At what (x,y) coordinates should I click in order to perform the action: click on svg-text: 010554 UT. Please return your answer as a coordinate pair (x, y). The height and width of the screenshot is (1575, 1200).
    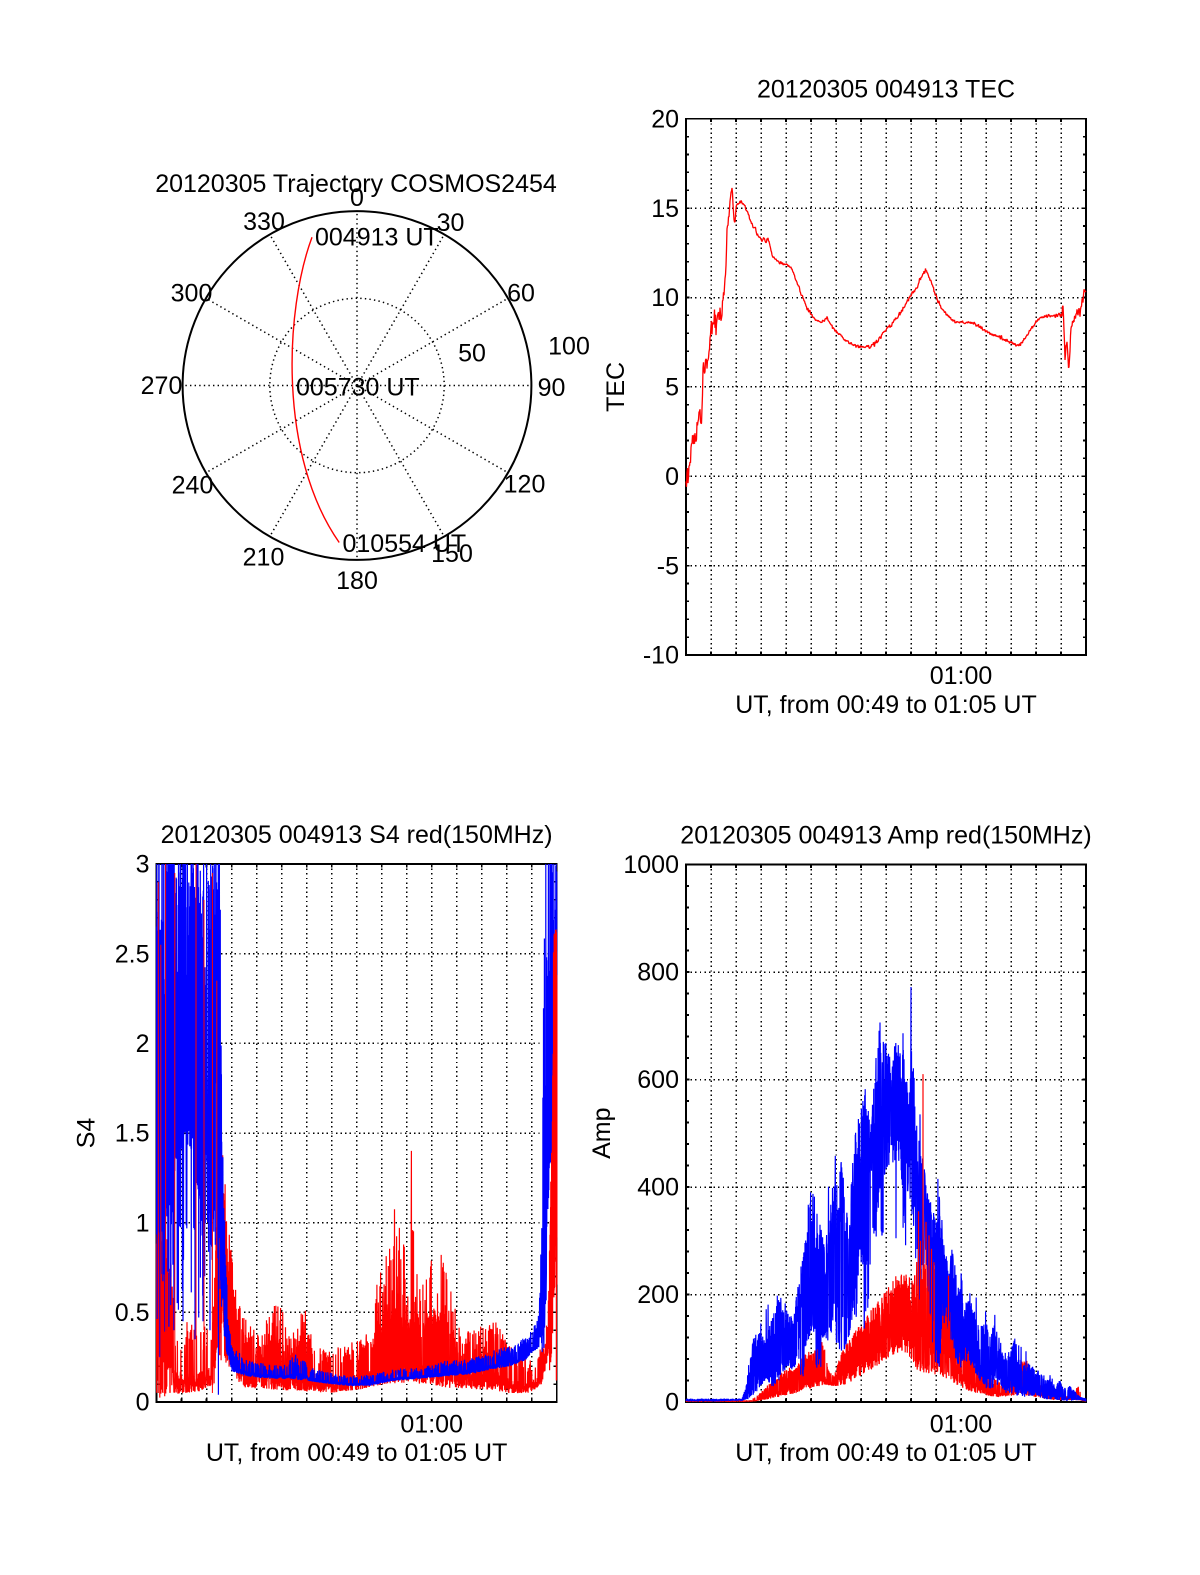
    Looking at the image, I should click on (405, 544).